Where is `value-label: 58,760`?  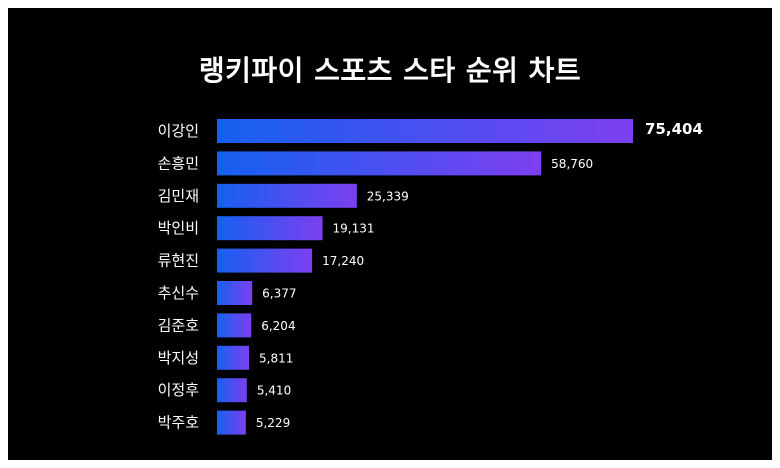
value-label: 58,760 is located at coordinates (572, 164).